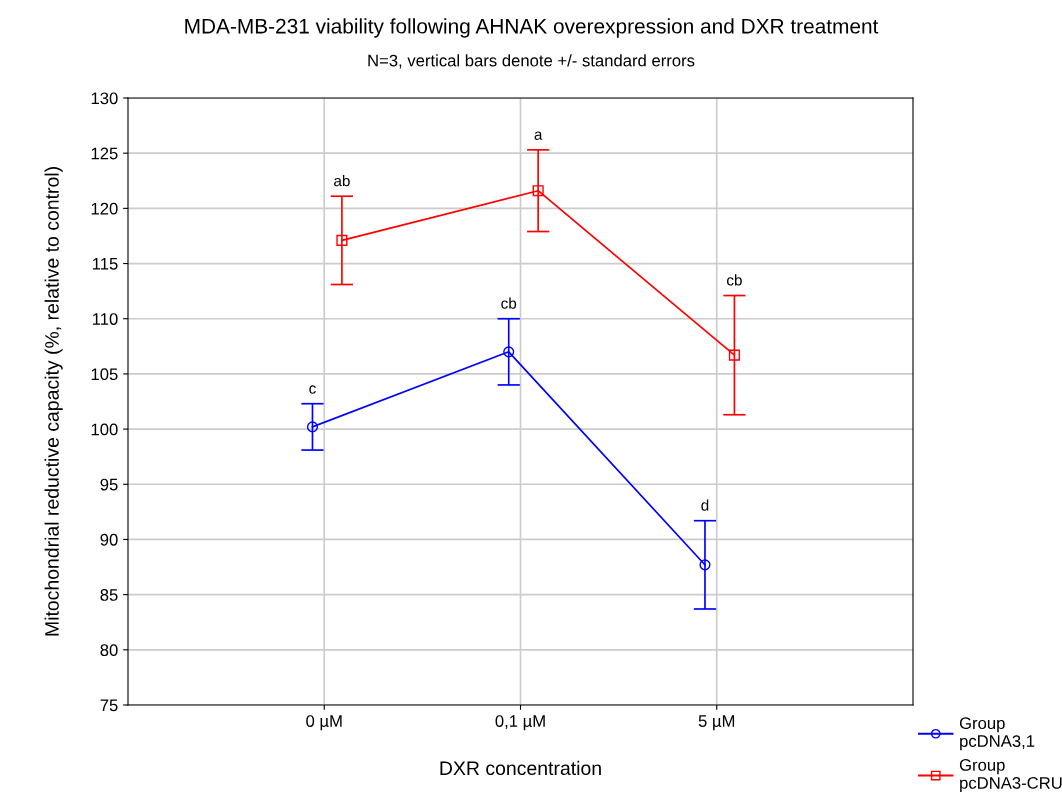  What do you see at coordinates (109, 539) in the screenshot?
I see `y-tick-label: 90` at bounding box center [109, 539].